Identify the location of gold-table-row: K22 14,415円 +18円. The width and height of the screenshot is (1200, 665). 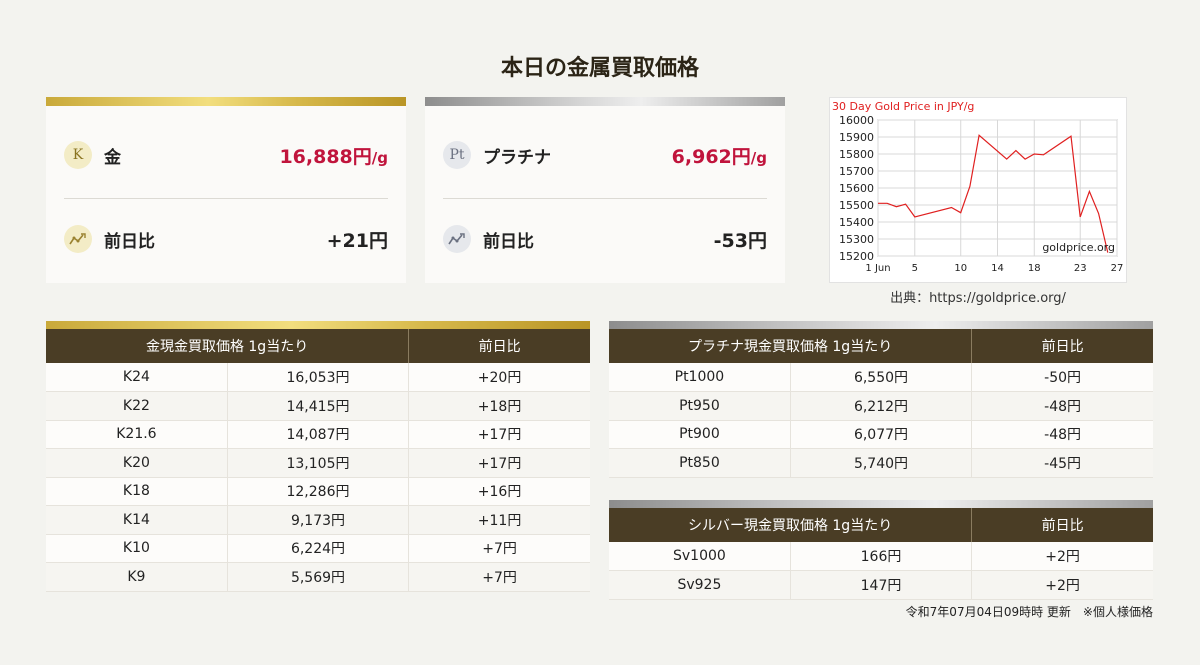
(318, 406).